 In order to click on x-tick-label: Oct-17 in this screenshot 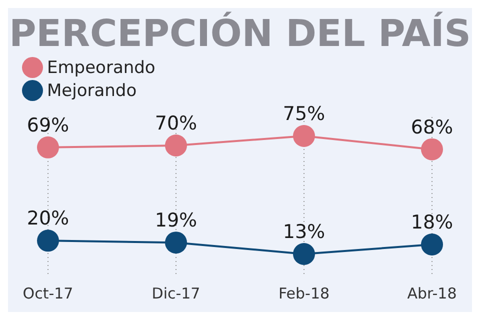, I will do `click(48, 293)`.